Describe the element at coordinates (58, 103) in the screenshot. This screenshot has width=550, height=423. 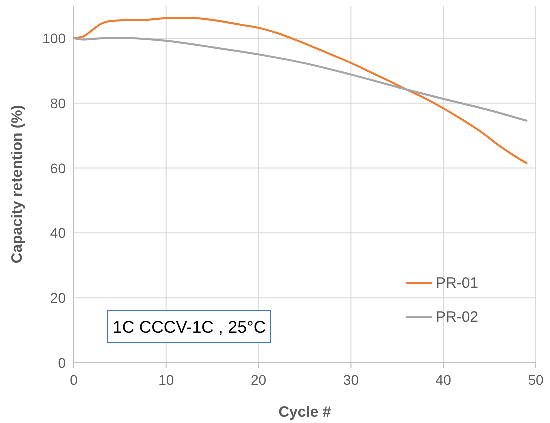
I see `y-tick-label: 80` at that location.